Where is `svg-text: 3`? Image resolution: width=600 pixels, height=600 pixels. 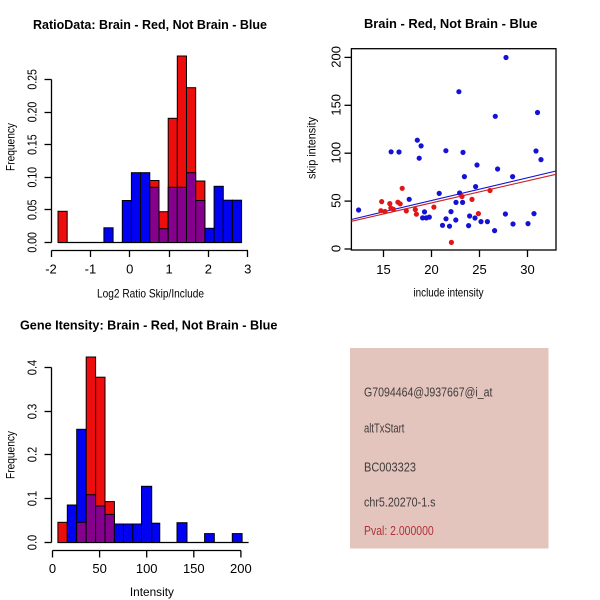
svg-text: 3 is located at coordinates (247, 268).